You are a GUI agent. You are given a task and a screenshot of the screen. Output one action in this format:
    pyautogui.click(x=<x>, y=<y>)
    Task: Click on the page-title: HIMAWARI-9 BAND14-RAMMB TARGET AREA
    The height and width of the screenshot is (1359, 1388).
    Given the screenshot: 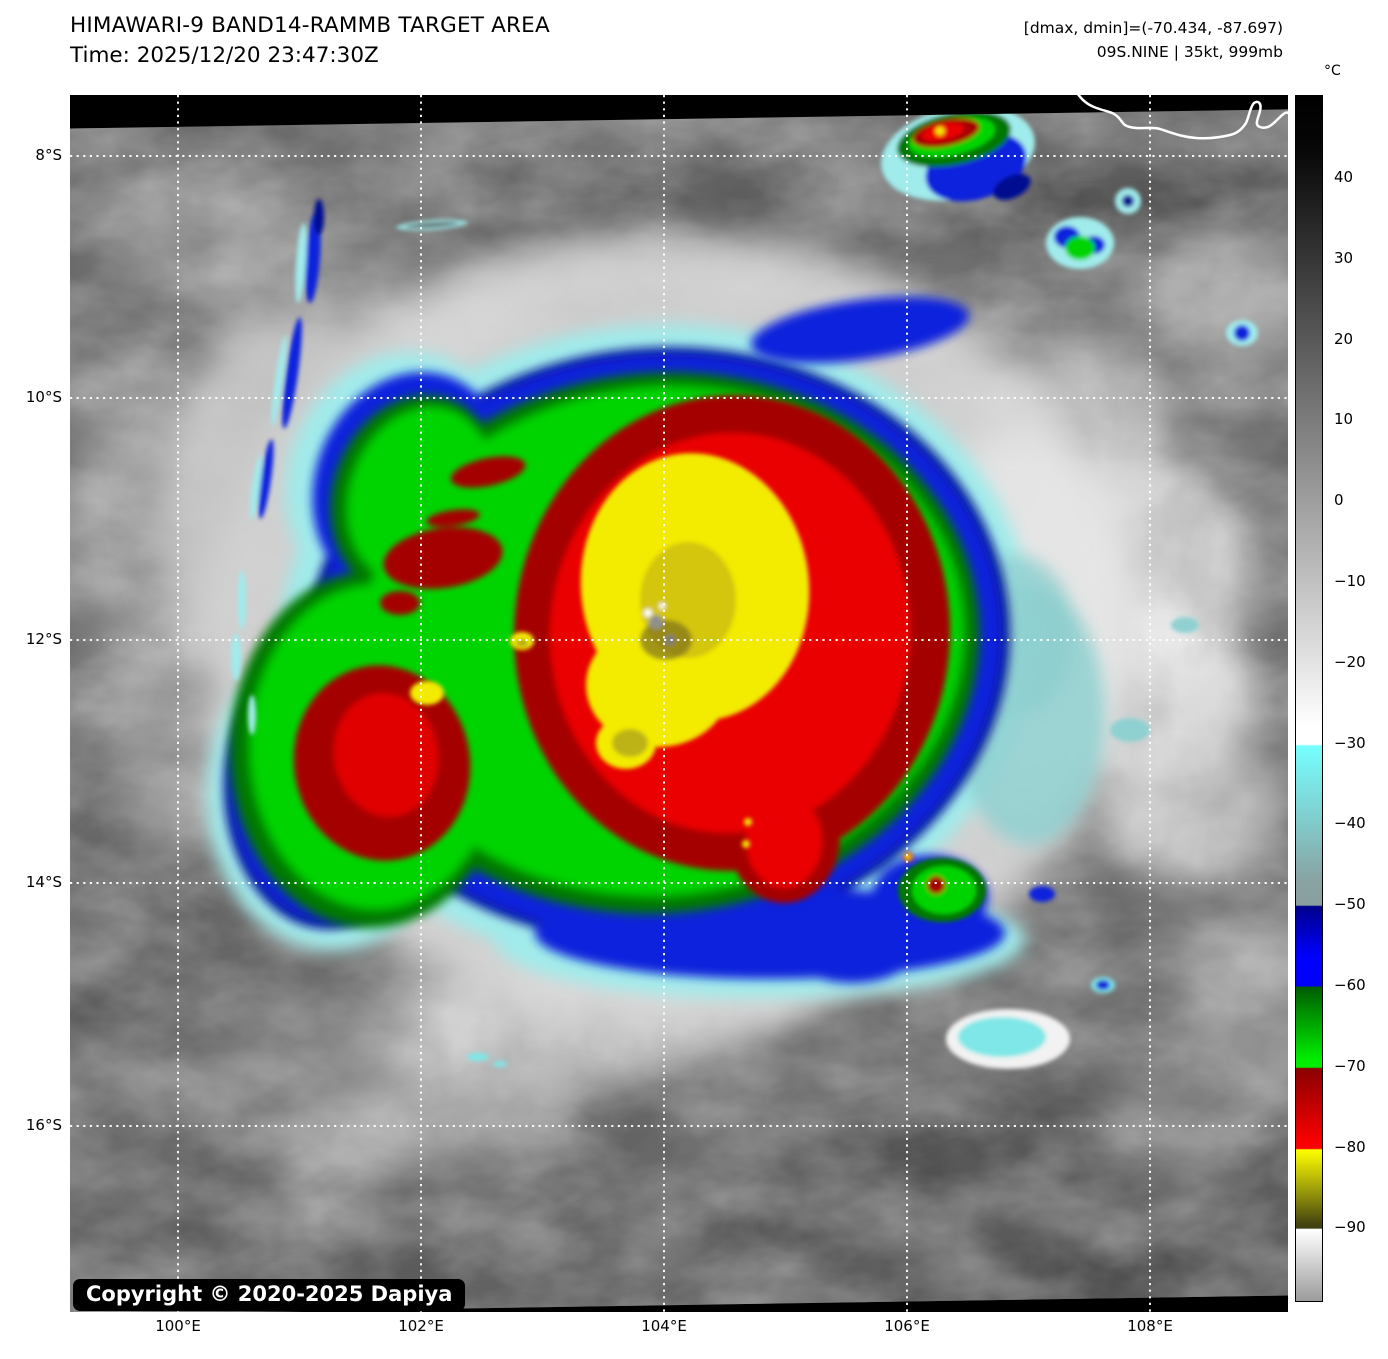 What is the action you would take?
    pyautogui.click(x=310, y=25)
    